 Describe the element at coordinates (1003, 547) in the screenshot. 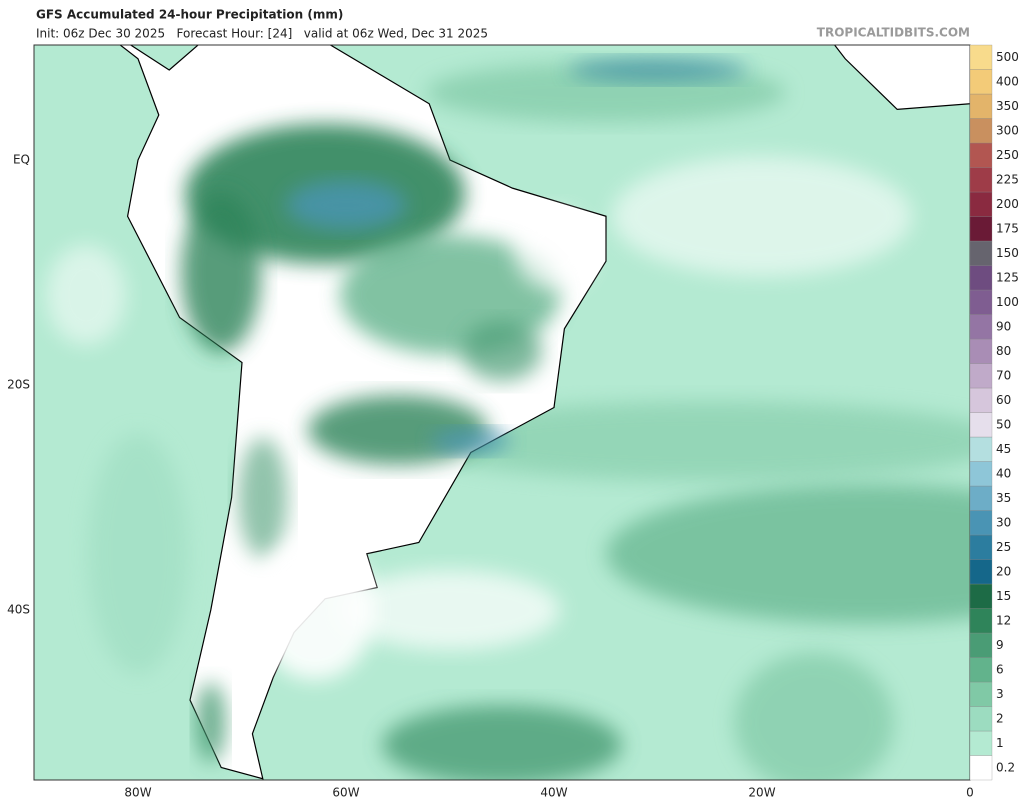

I see `colorbar-label: 25` at that location.